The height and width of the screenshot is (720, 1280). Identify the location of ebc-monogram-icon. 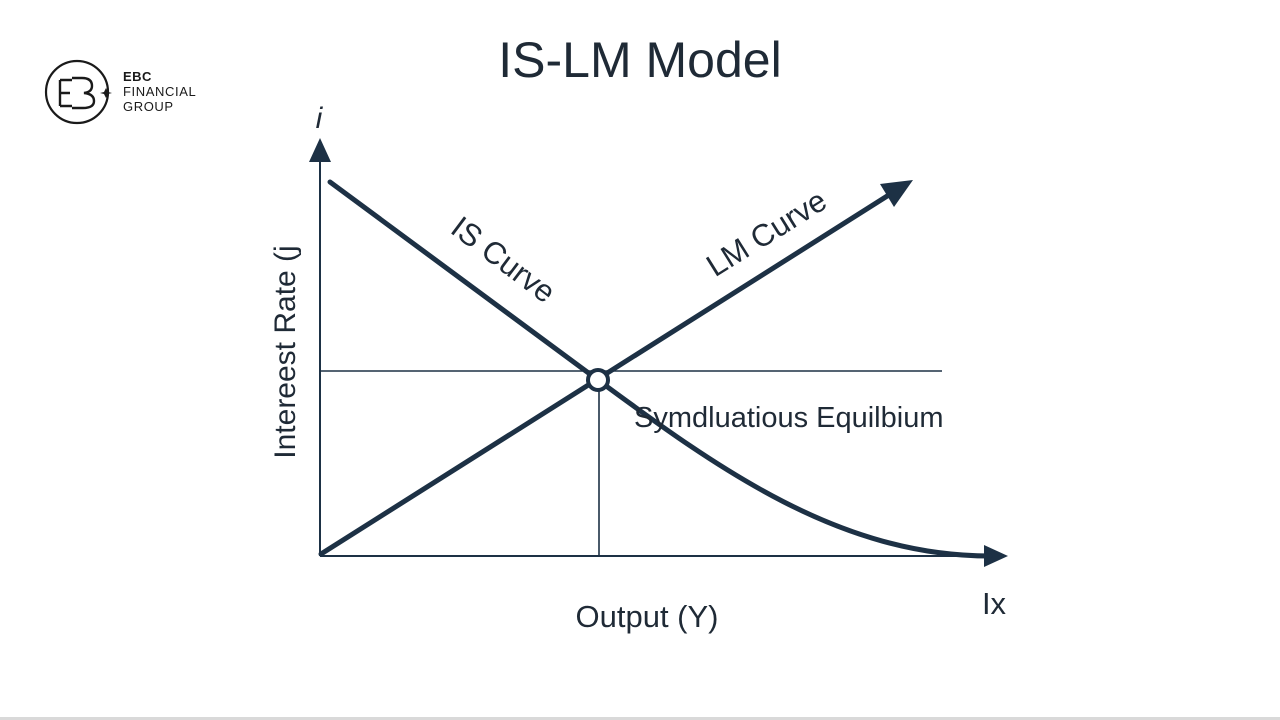
(78, 92).